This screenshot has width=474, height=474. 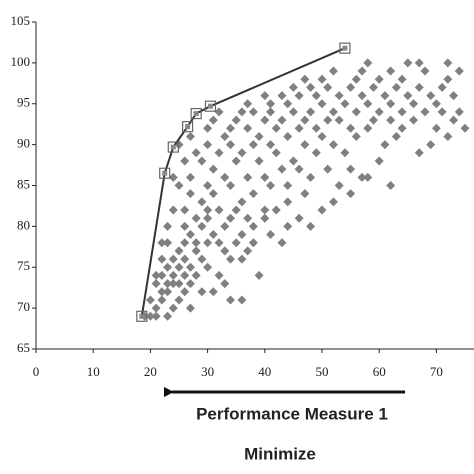 What do you see at coordinates (280, 453) in the screenshot?
I see `annotation: Minimize` at bounding box center [280, 453].